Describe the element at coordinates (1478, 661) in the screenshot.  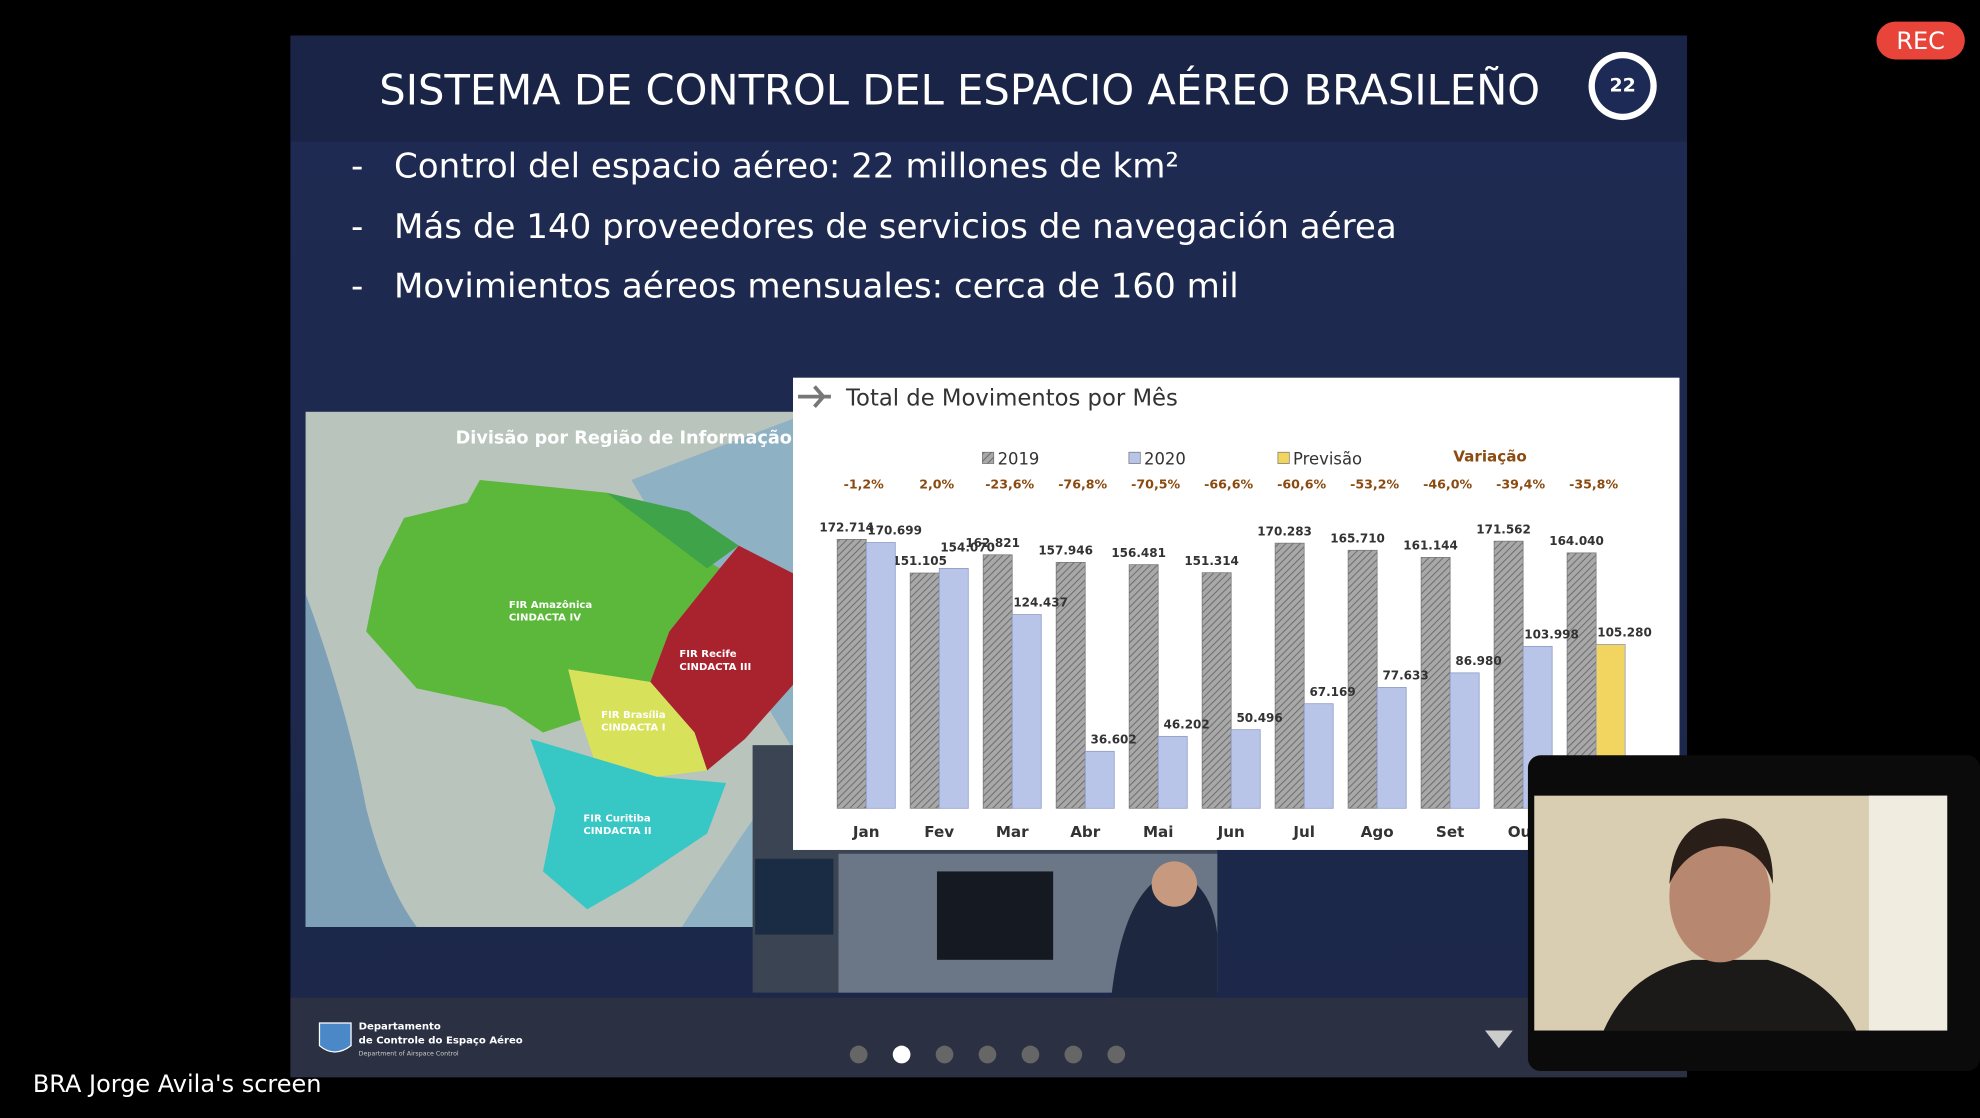
I see `data-label: 86.980` at that location.